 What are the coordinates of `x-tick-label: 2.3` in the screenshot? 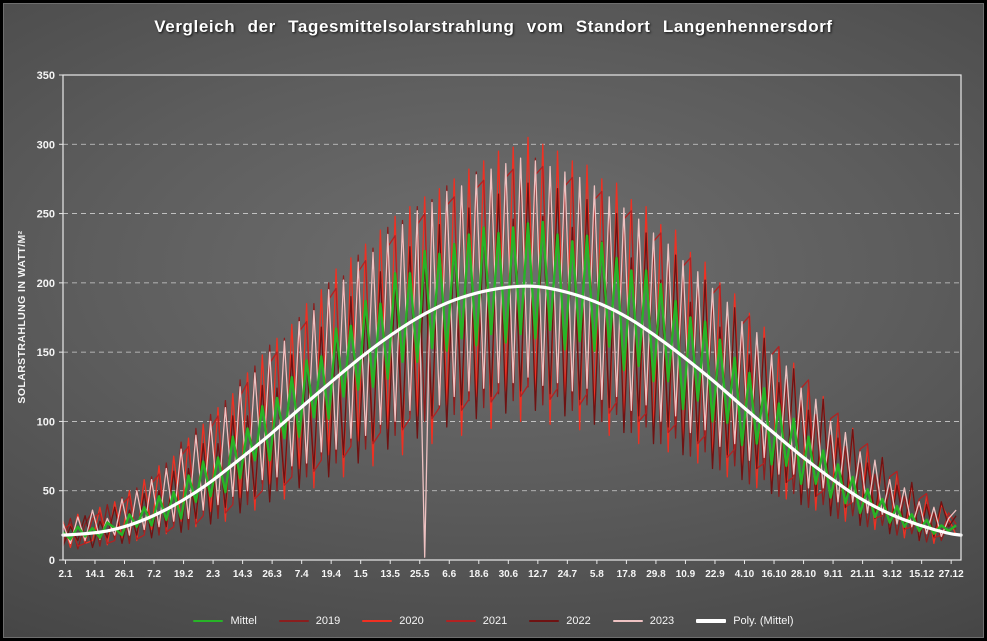 It's located at (213, 574).